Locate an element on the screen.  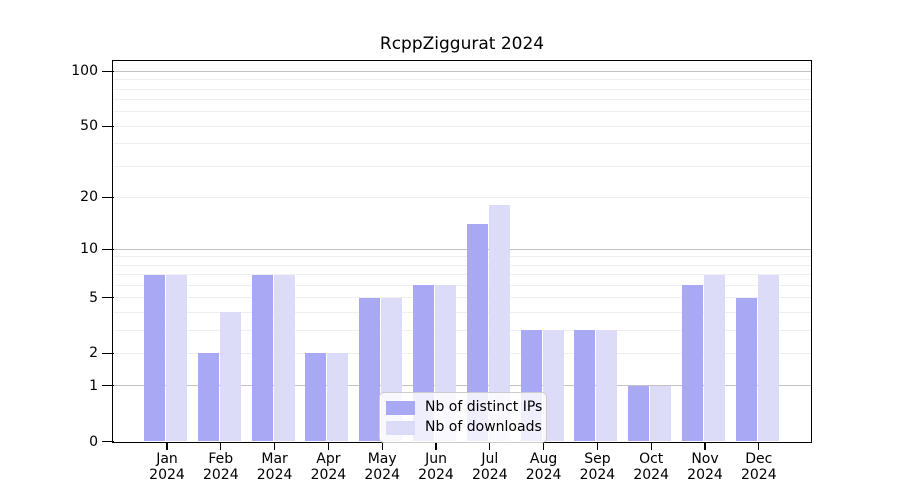
legend-label-distinct-ips: Nb of distinct IPs is located at coordinates (484, 407).